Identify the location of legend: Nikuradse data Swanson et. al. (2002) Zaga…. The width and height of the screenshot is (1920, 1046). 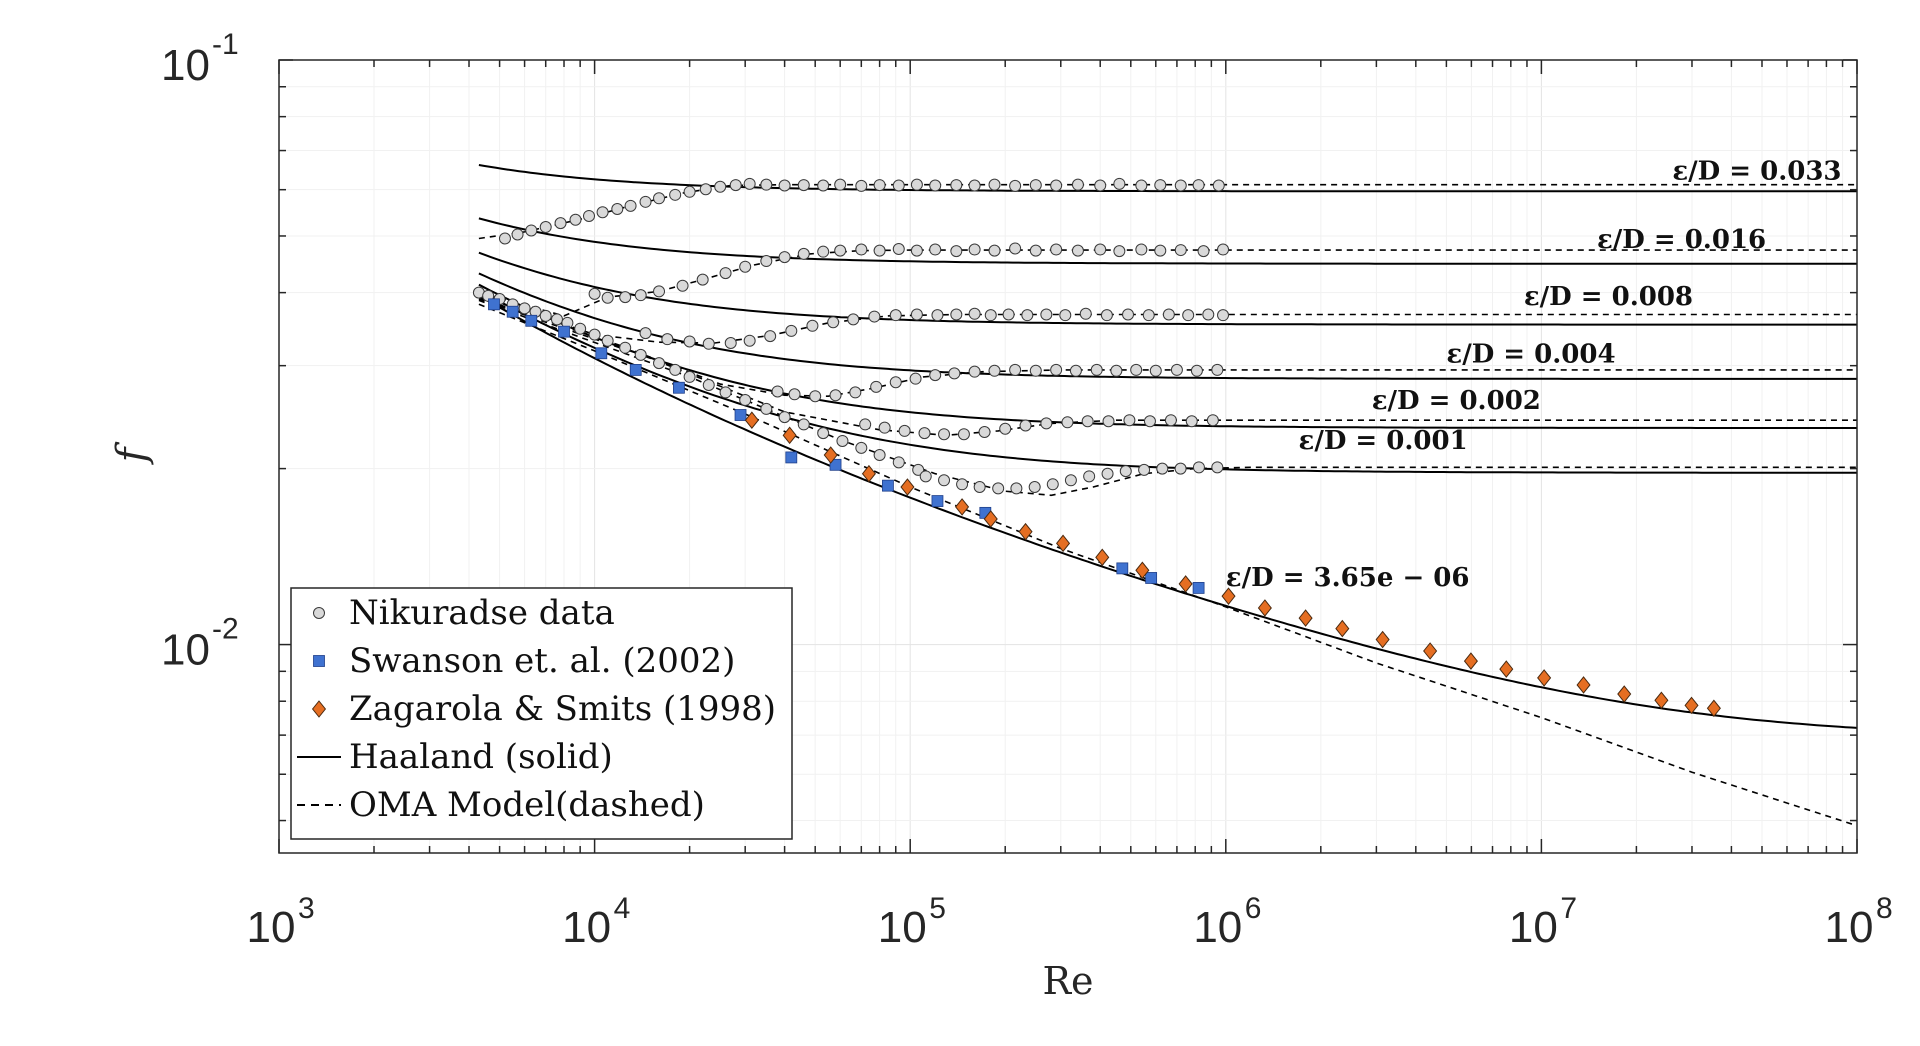
(541, 713).